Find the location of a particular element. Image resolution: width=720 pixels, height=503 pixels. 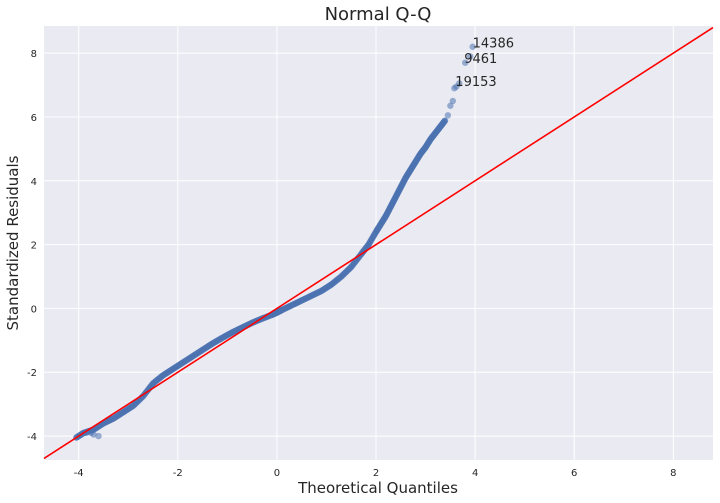

chart-title: Normal Q-Q is located at coordinates (378, 14).